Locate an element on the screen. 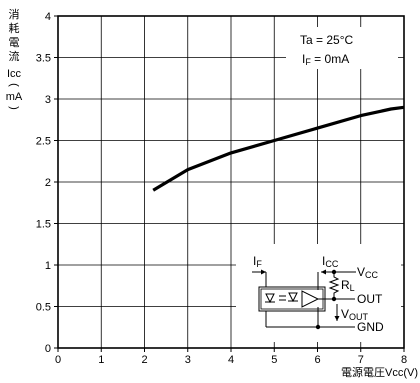 The width and height of the screenshot is (420, 383). y-tick-label: 1 is located at coordinates (48, 266).